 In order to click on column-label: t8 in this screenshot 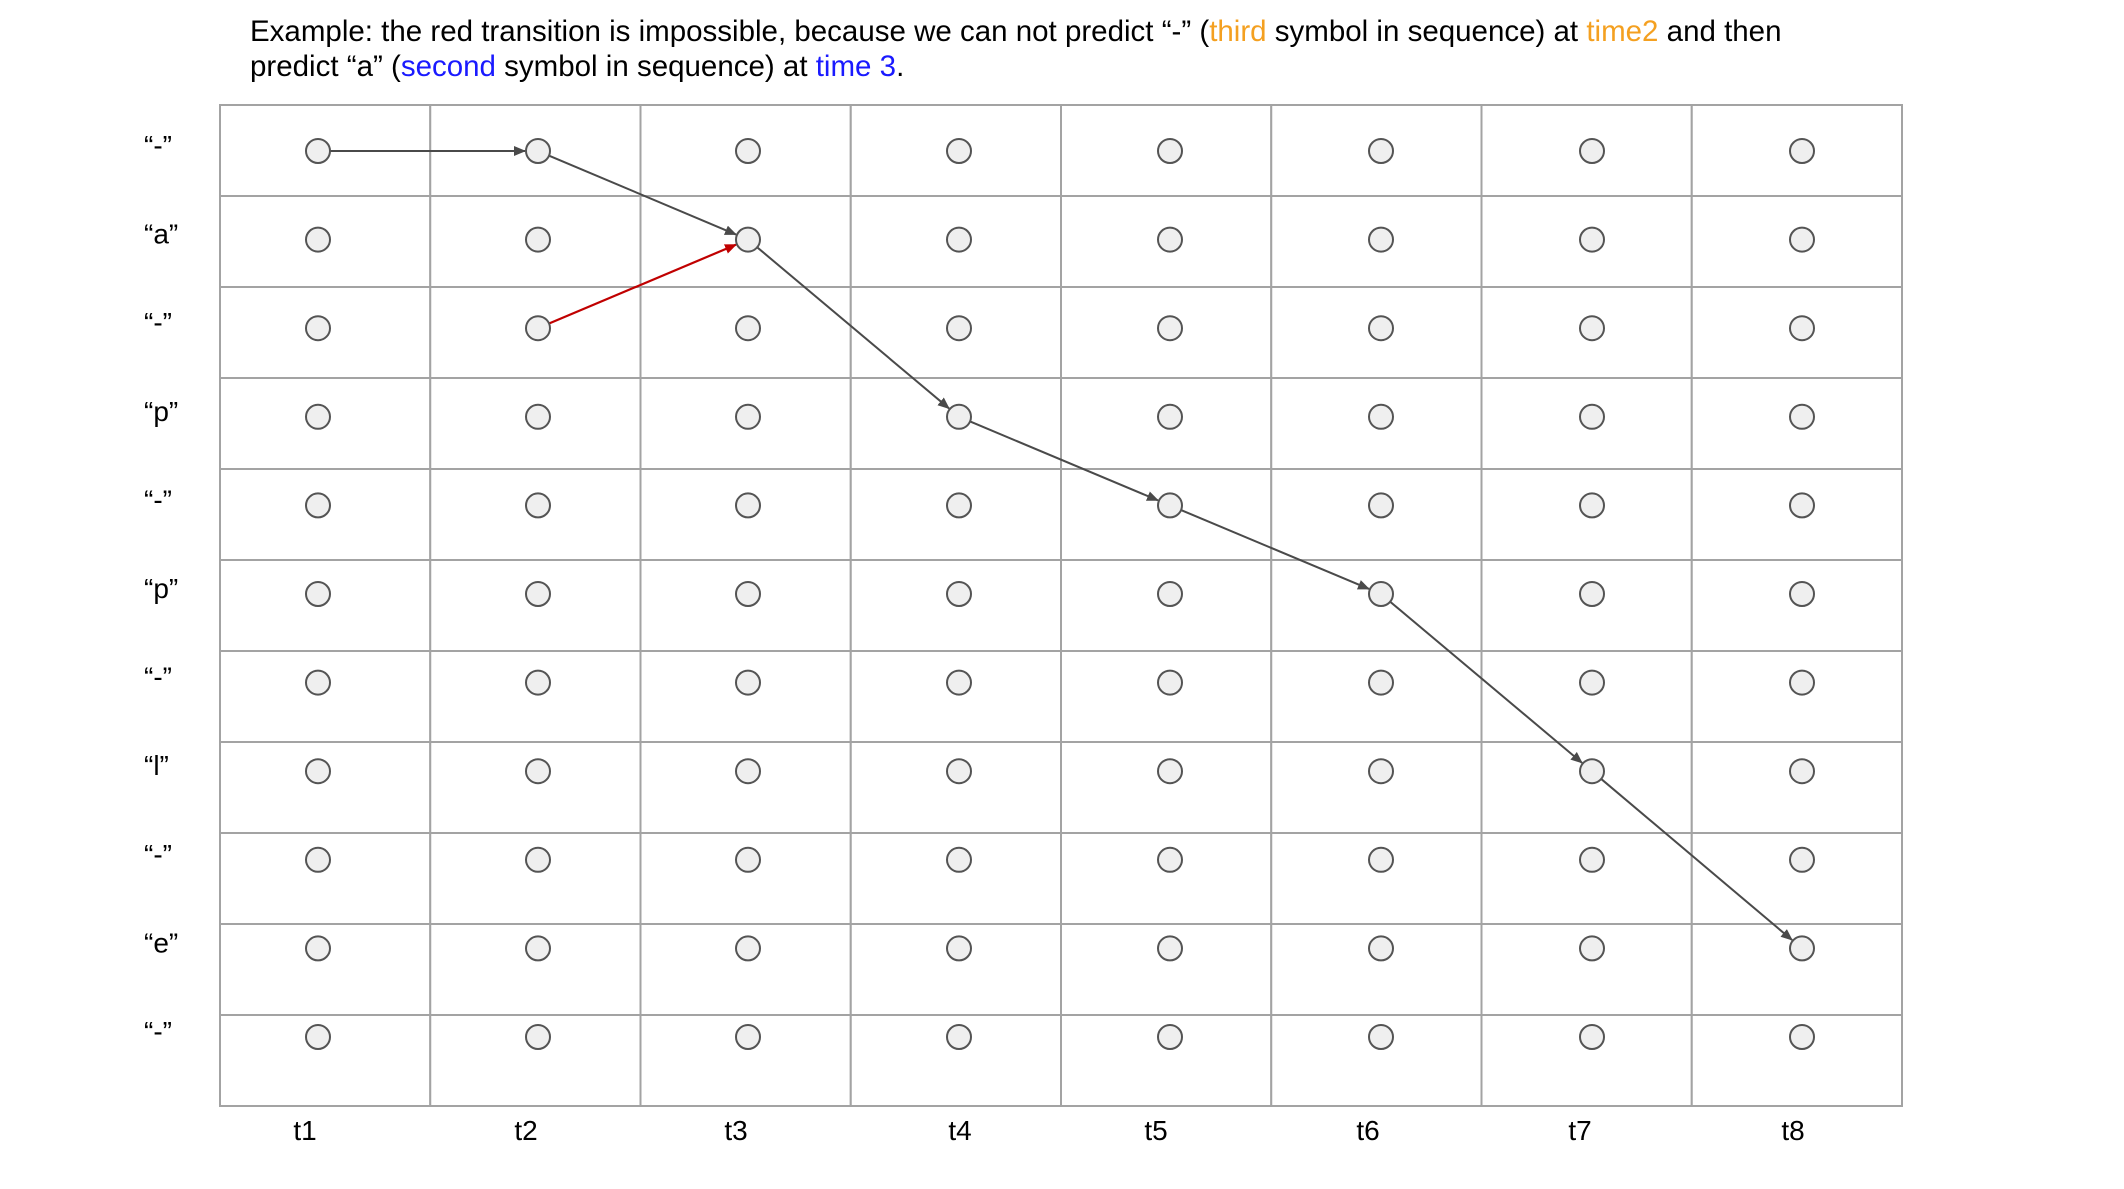, I will do `click(1792, 1130)`.